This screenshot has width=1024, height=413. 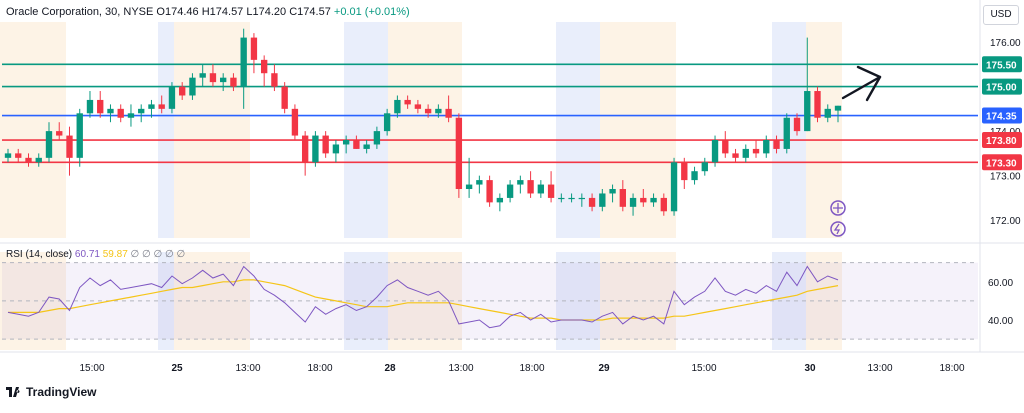 What do you see at coordinates (91, 368) in the screenshot?
I see `time-tick-label: 15:00` at bounding box center [91, 368].